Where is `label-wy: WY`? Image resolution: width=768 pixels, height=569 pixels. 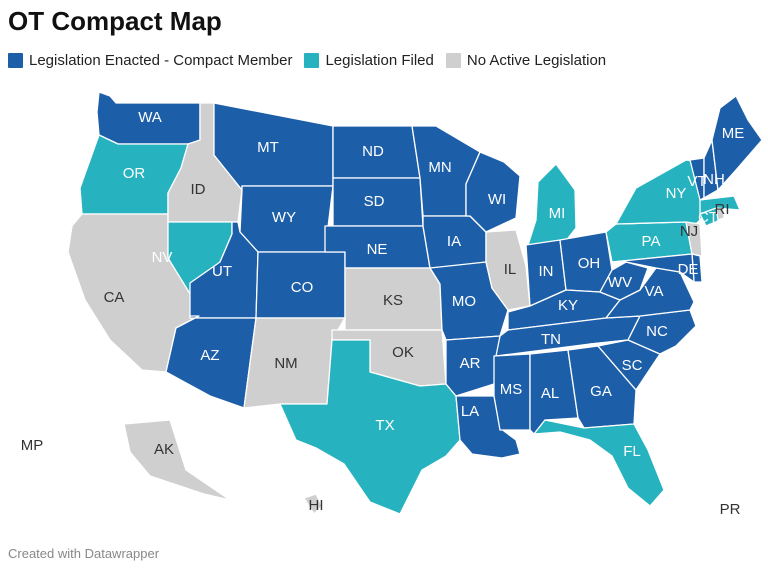 label-wy: WY is located at coordinates (284, 217).